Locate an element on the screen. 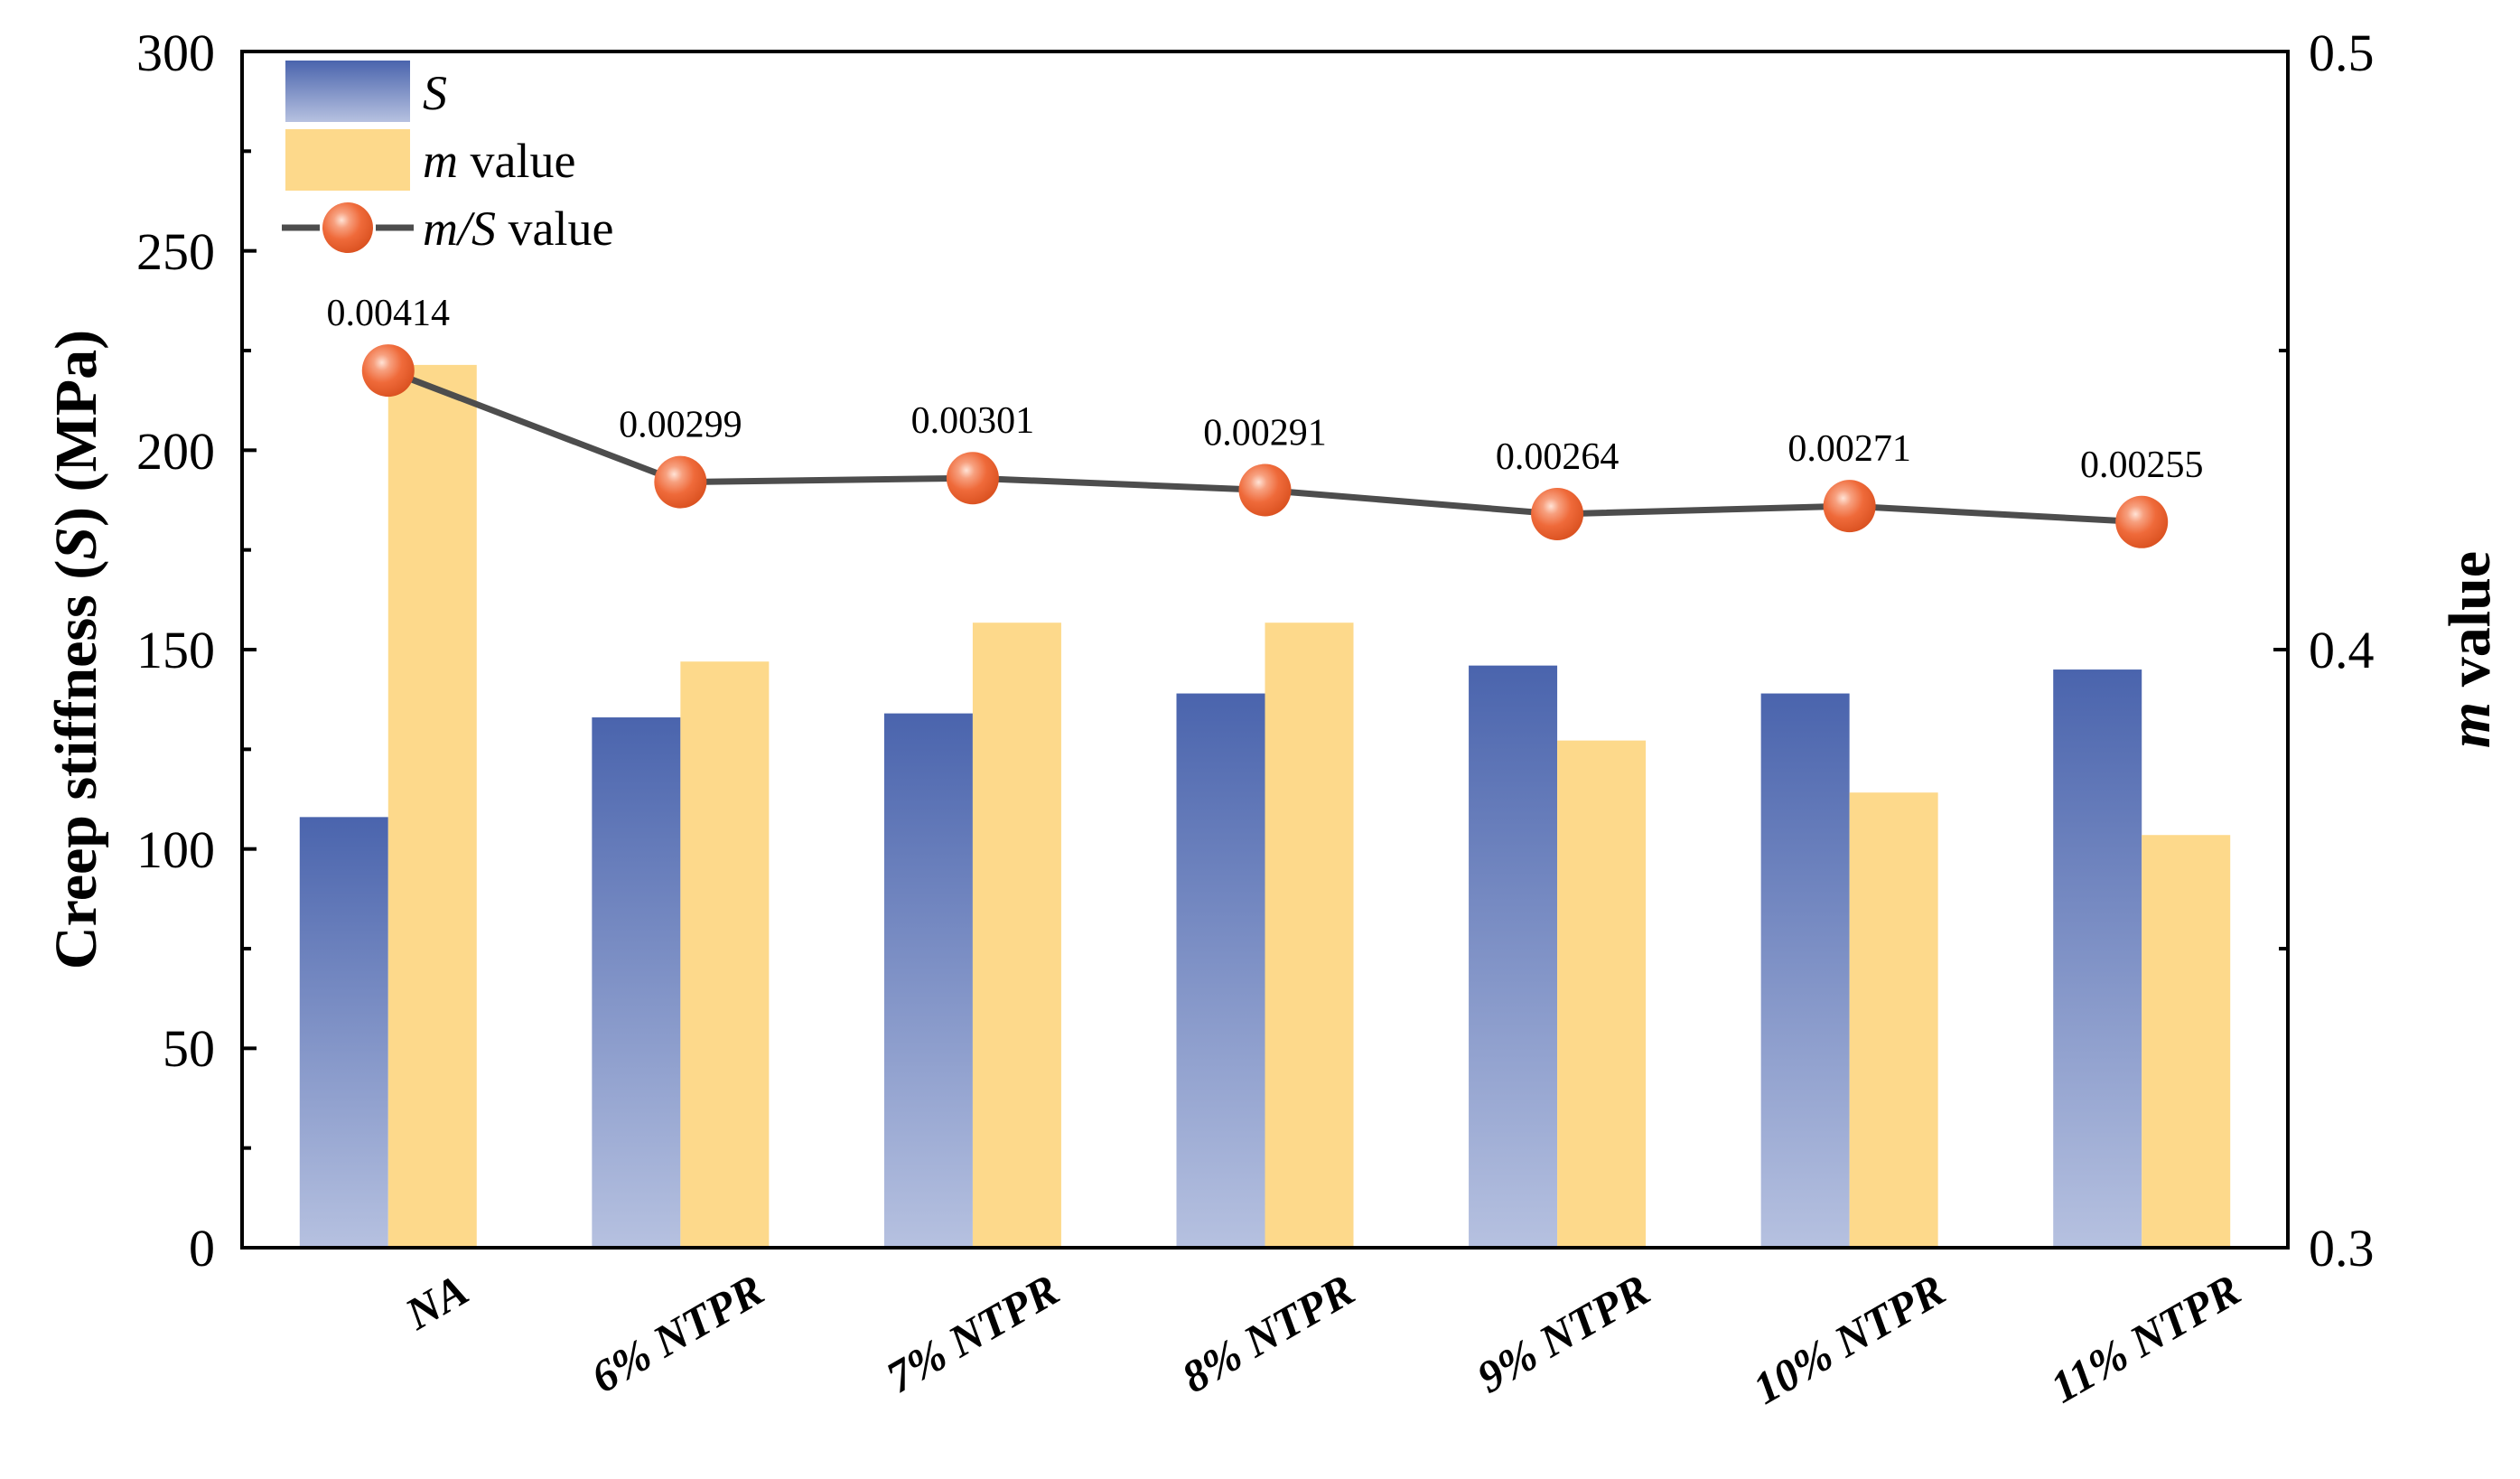  ms-data-label: 0.00264 is located at coordinates (1557, 457).